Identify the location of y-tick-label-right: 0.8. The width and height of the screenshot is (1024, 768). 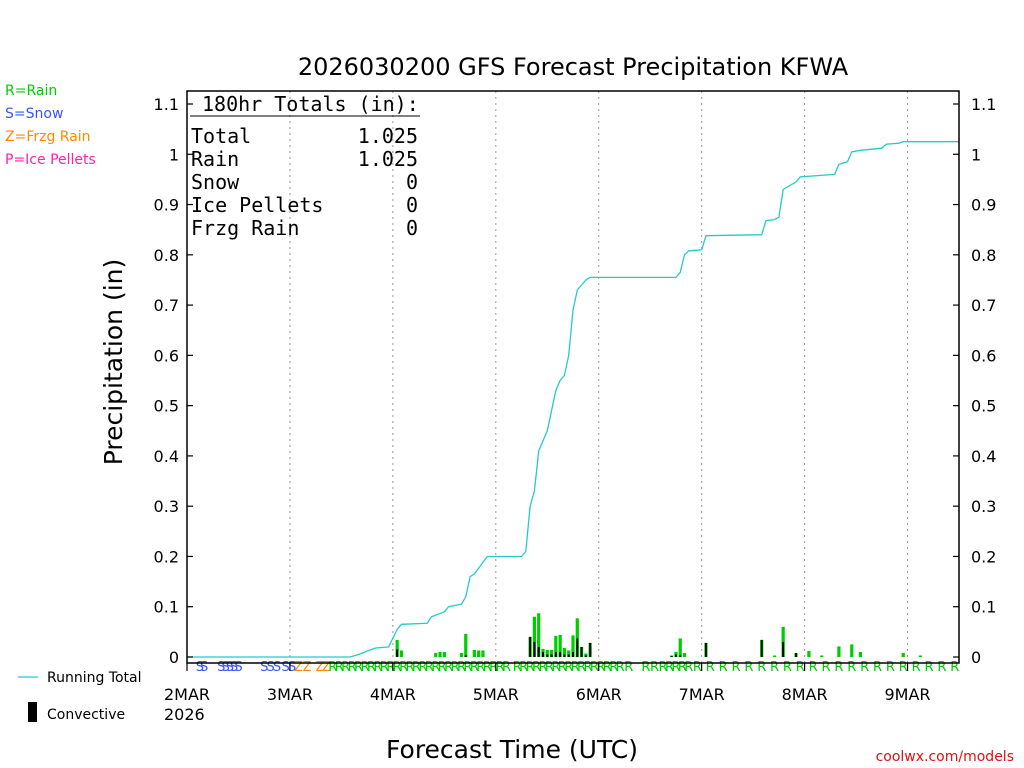
(983, 255).